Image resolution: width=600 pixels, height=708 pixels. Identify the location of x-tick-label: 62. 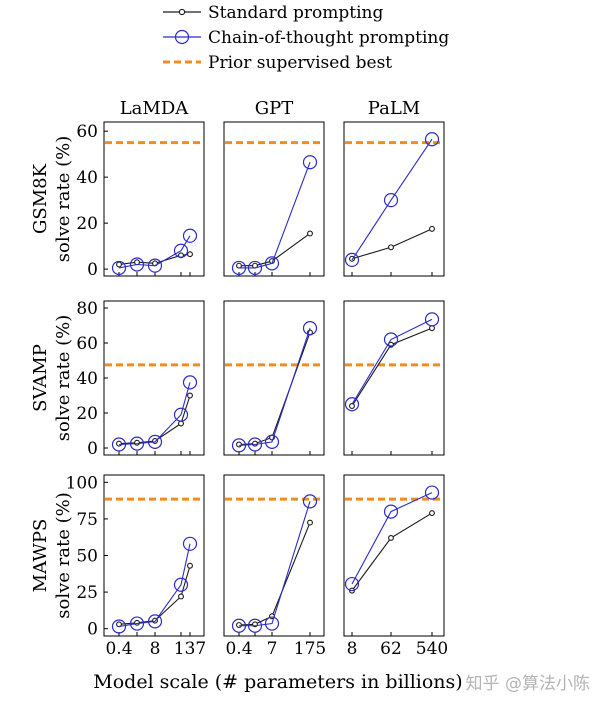
(391, 649).